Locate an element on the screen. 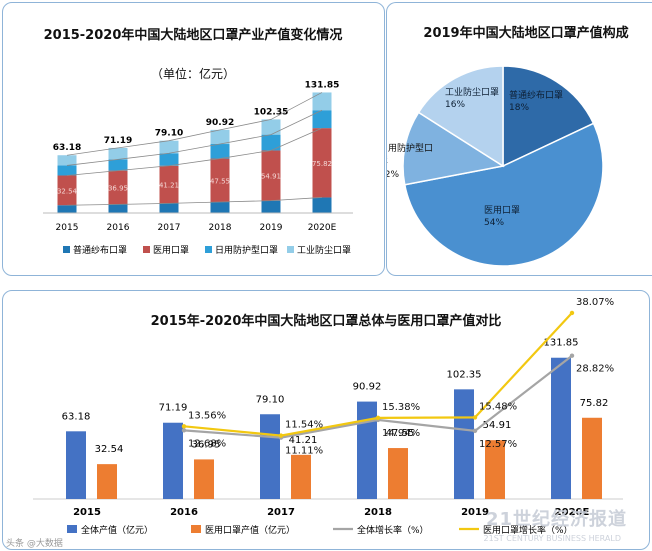 The width and height of the screenshot is (652, 551). medical-growth-line-label: 15.48% is located at coordinates (498, 406).